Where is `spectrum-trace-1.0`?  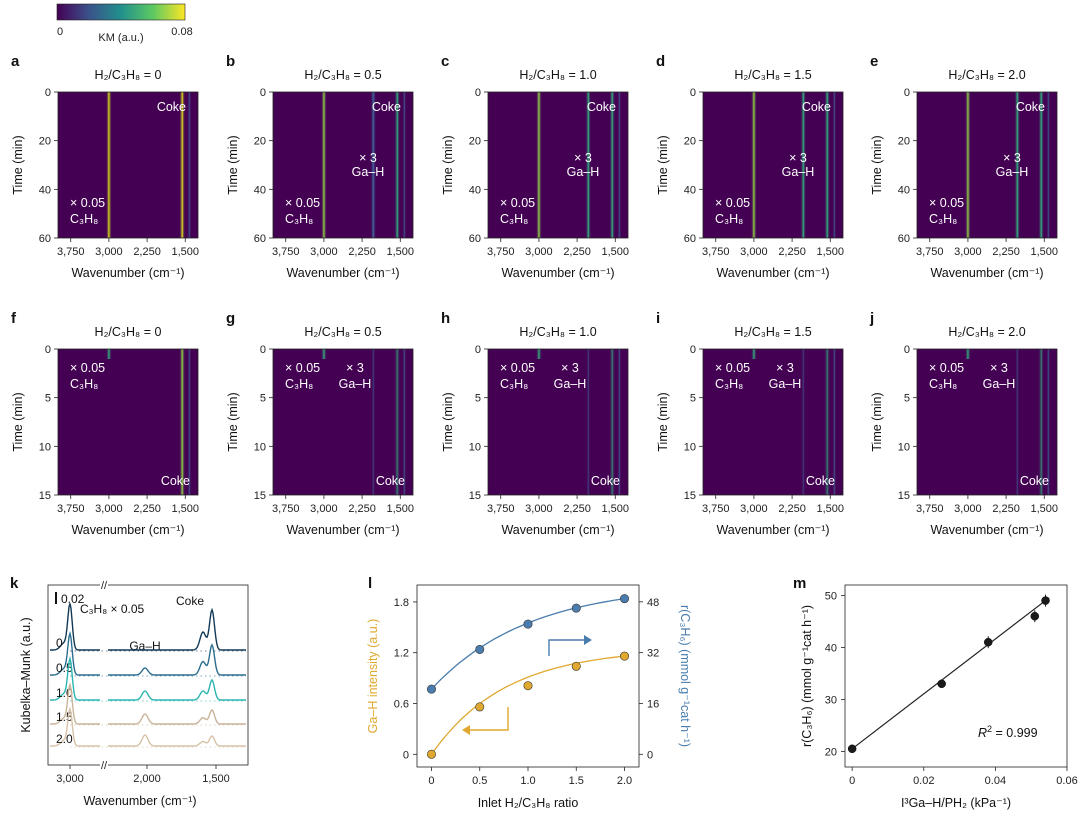 spectrum-trace-1.0 is located at coordinates (148, 678).